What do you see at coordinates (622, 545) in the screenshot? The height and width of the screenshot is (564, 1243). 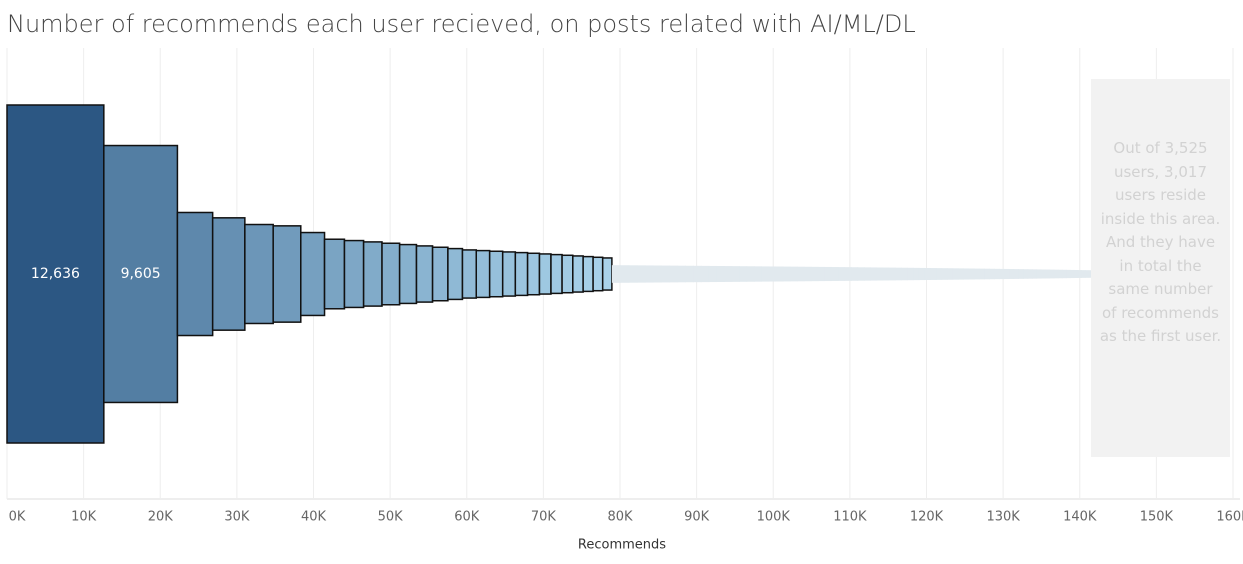 I see `x-axis-title: Recommends` at bounding box center [622, 545].